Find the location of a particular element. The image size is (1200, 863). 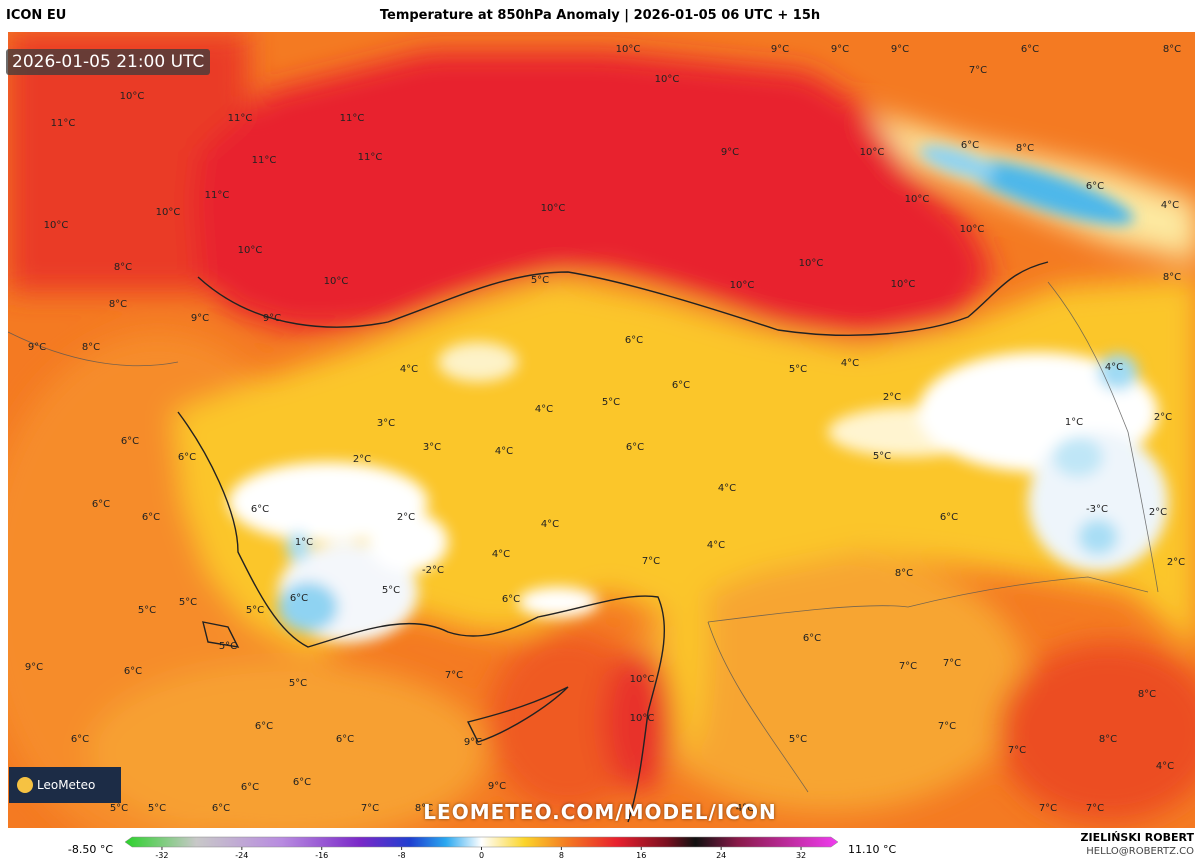

valid-time: 2026-01-05 21:00 UTC is located at coordinates (108, 62).